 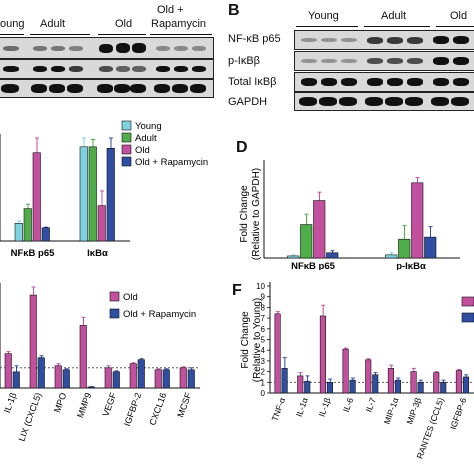 What do you see at coordinates (394, 16) in the screenshot?
I see `blot-b-group-adult: Adult` at bounding box center [394, 16].